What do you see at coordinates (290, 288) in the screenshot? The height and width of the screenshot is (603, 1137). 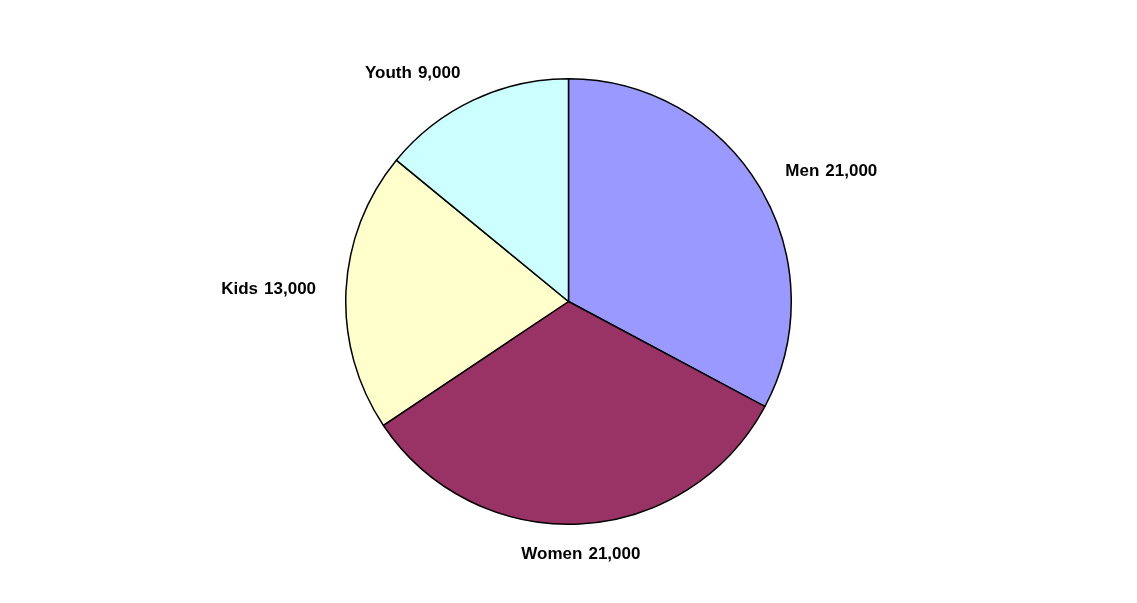 I see `data-label: 13,000` at bounding box center [290, 288].